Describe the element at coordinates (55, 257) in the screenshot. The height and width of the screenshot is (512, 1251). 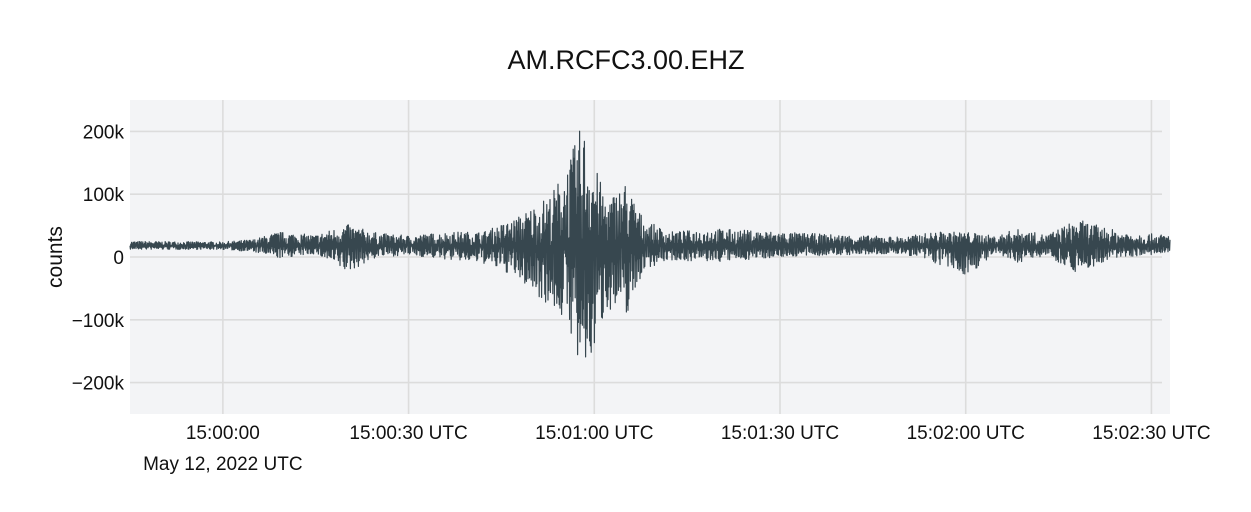
I see `y-axis-label: counts` at that location.